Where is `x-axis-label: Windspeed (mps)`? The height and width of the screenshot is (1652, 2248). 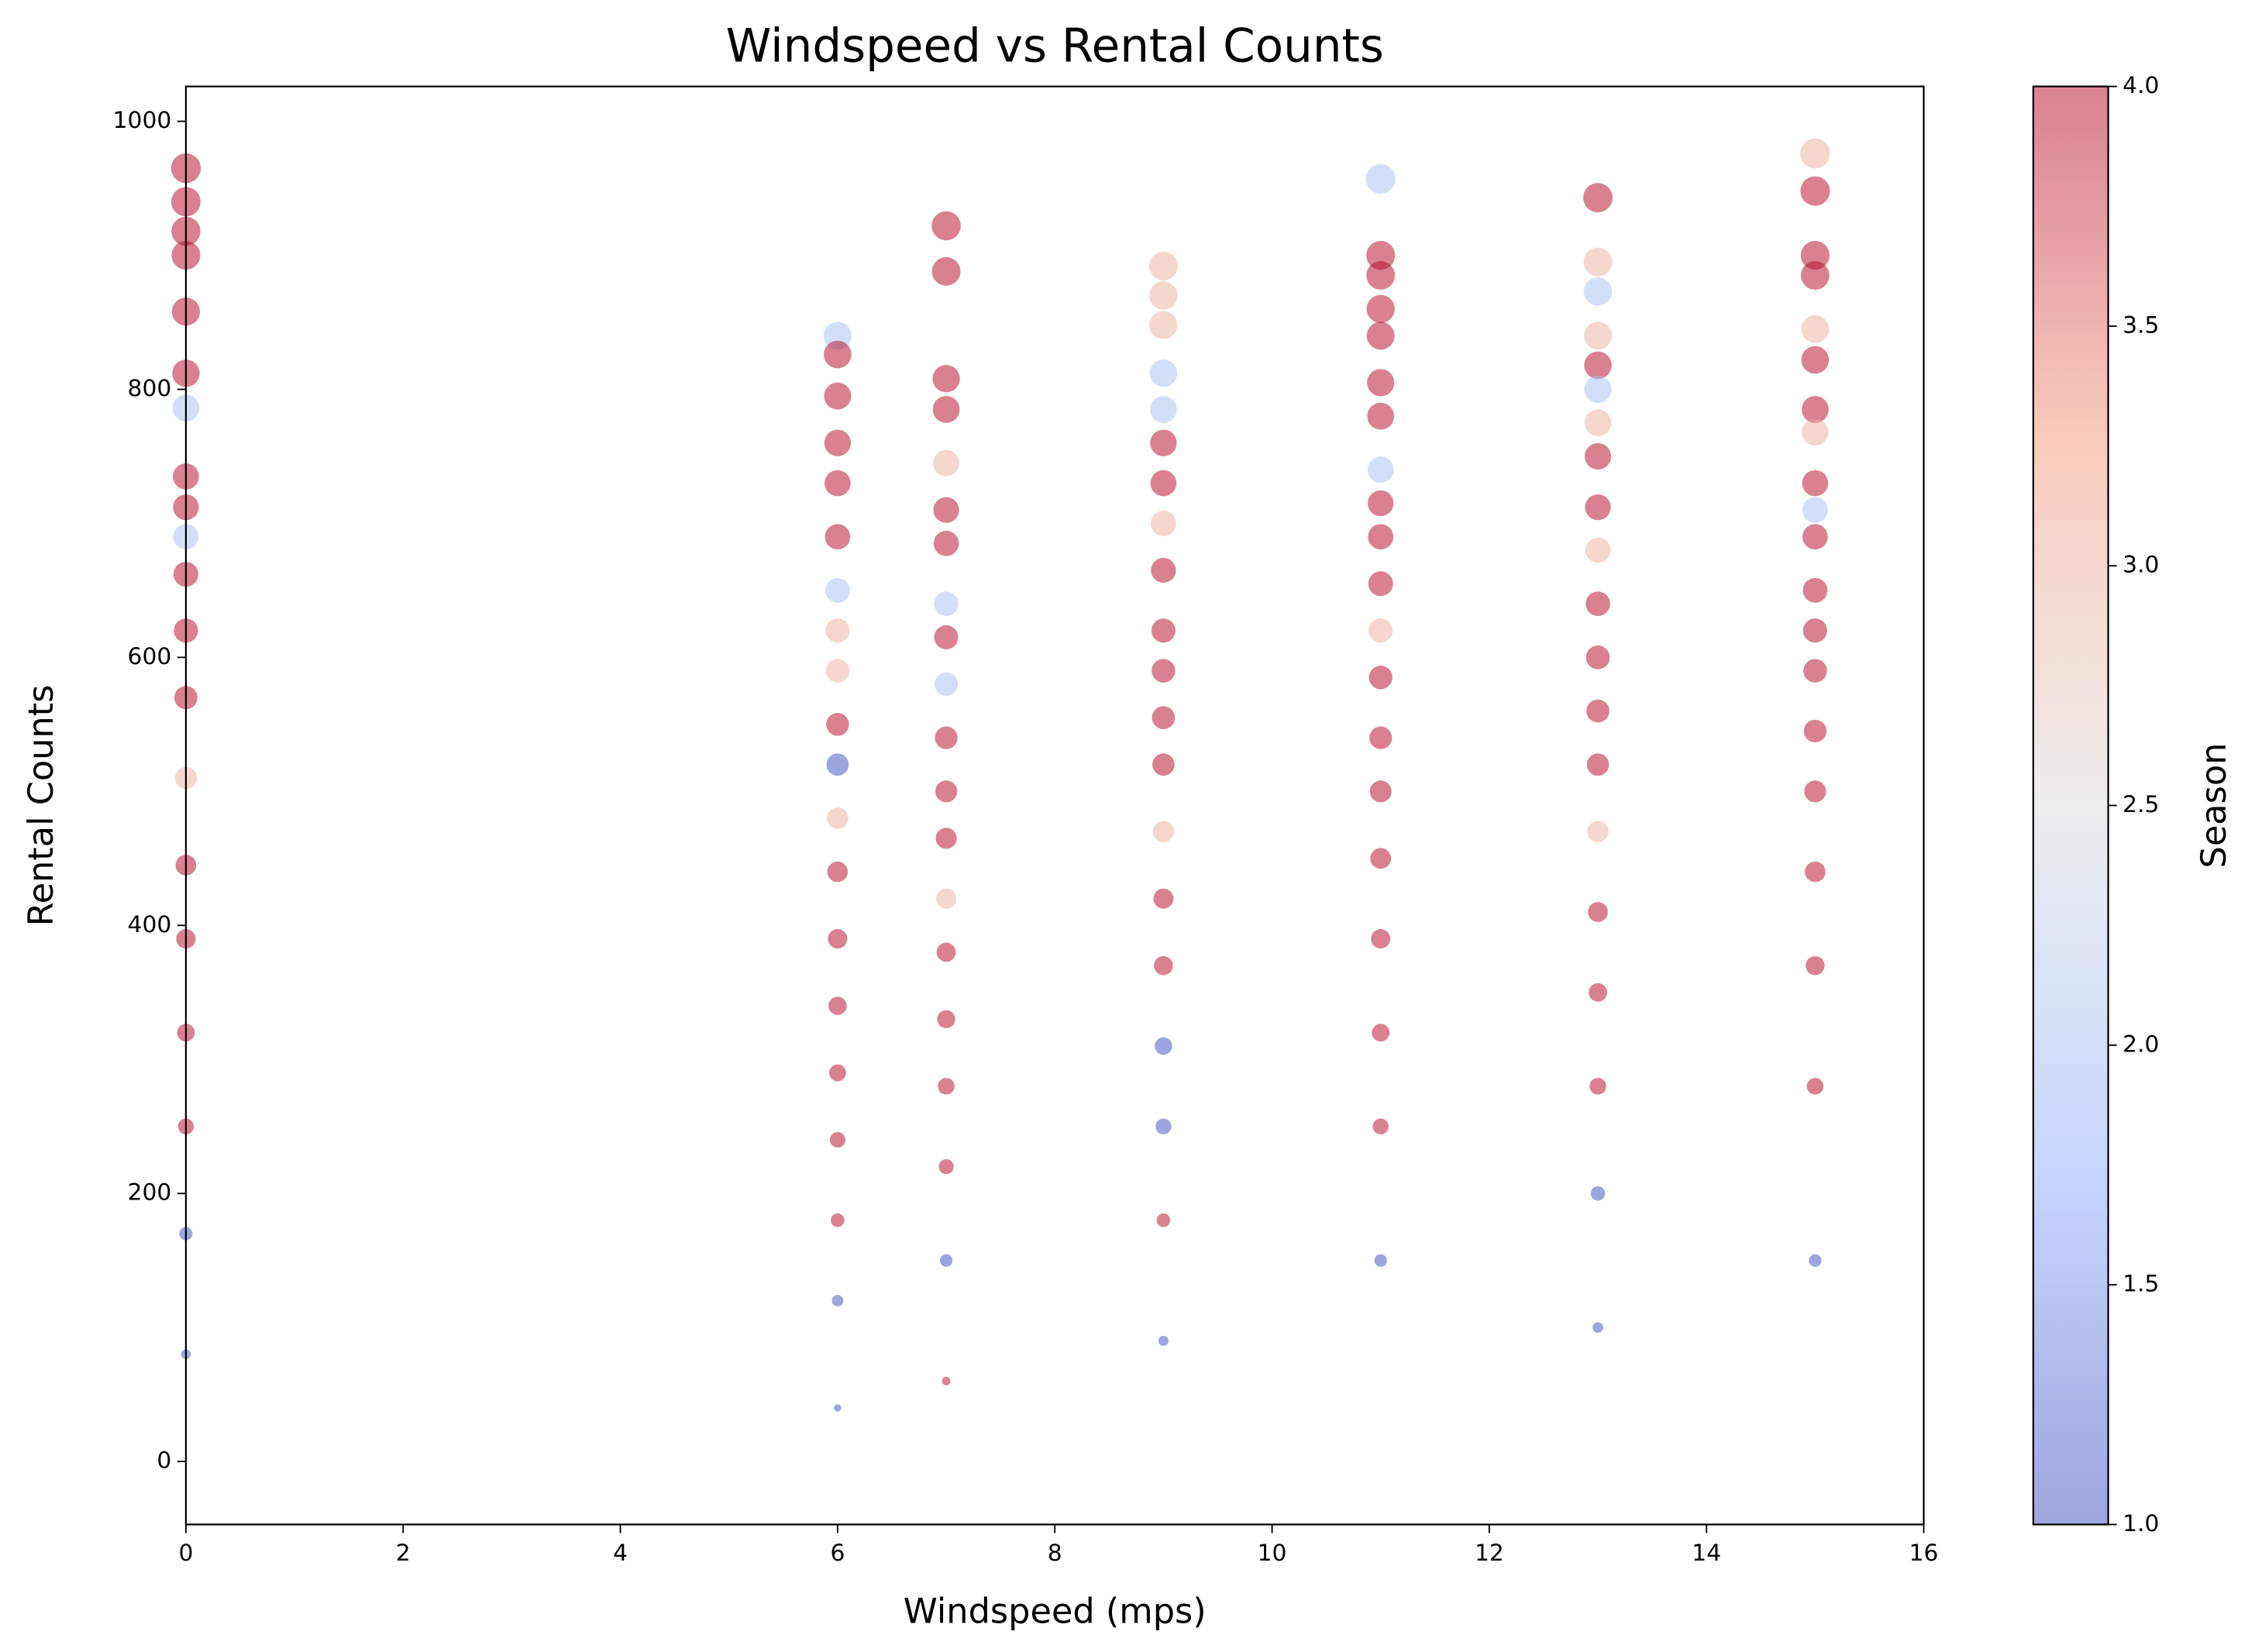 x-axis-label: Windspeed (mps) is located at coordinates (1055, 1612).